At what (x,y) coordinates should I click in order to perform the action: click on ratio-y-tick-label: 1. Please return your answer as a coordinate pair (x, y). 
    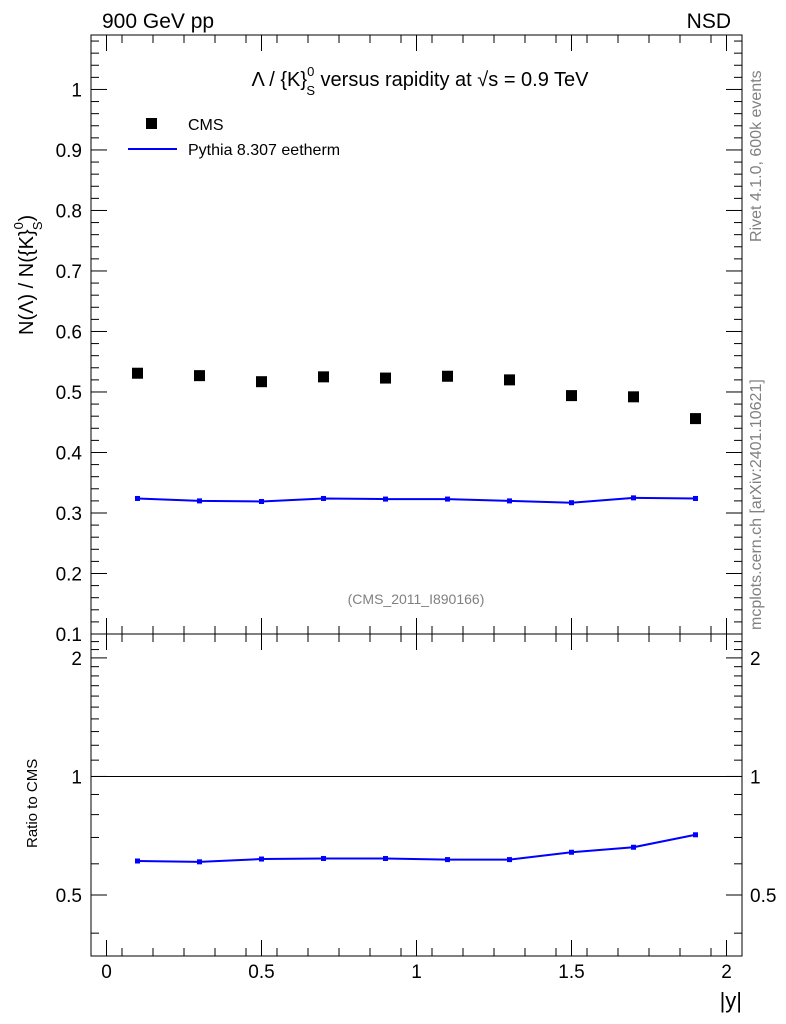
    Looking at the image, I should click on (76, 777).